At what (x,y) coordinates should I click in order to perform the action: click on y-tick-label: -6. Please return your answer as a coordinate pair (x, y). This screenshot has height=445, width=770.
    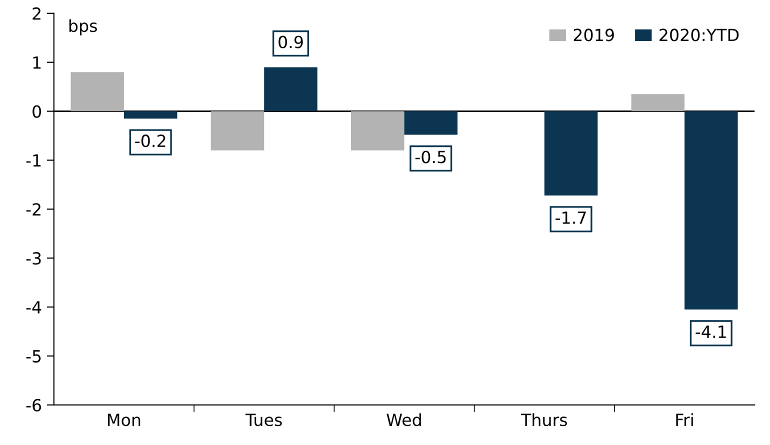
    Looking at the image, I should click on (34, 405).